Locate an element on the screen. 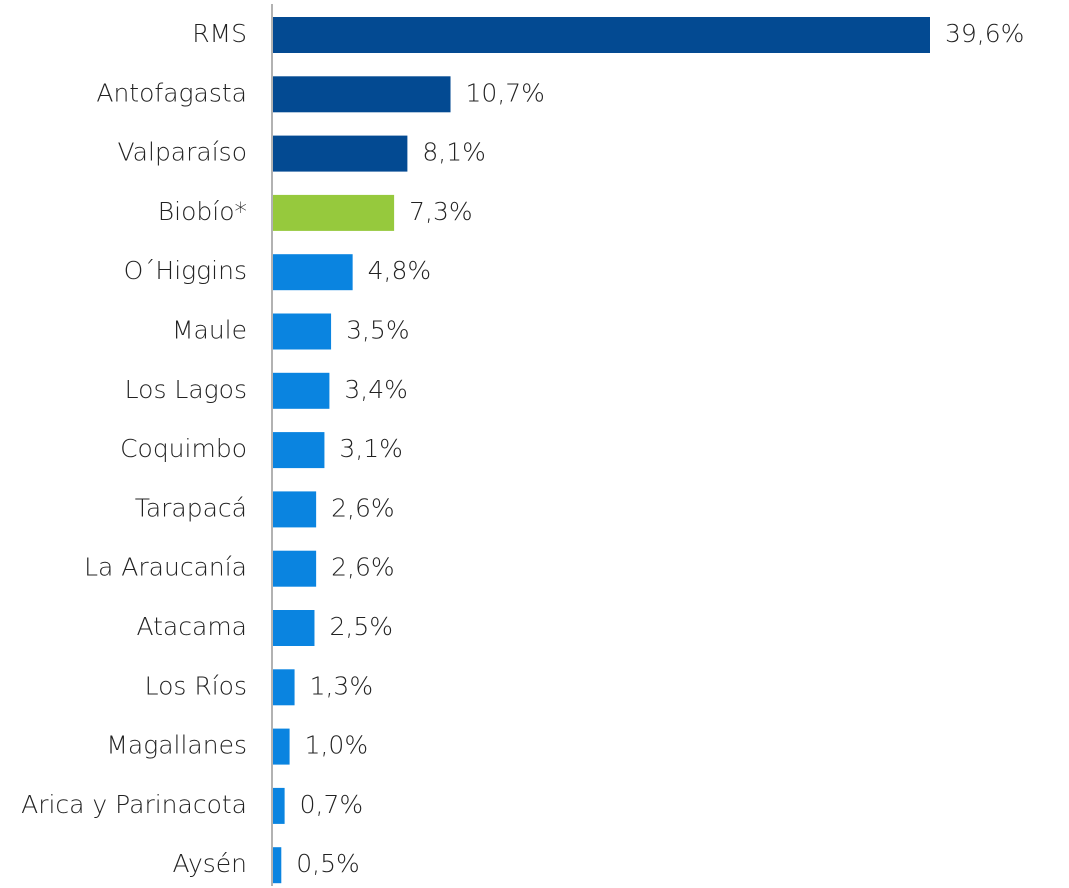 The image size is (1069, 888). value-label: 7,3% is located at coordinates (441, 211).